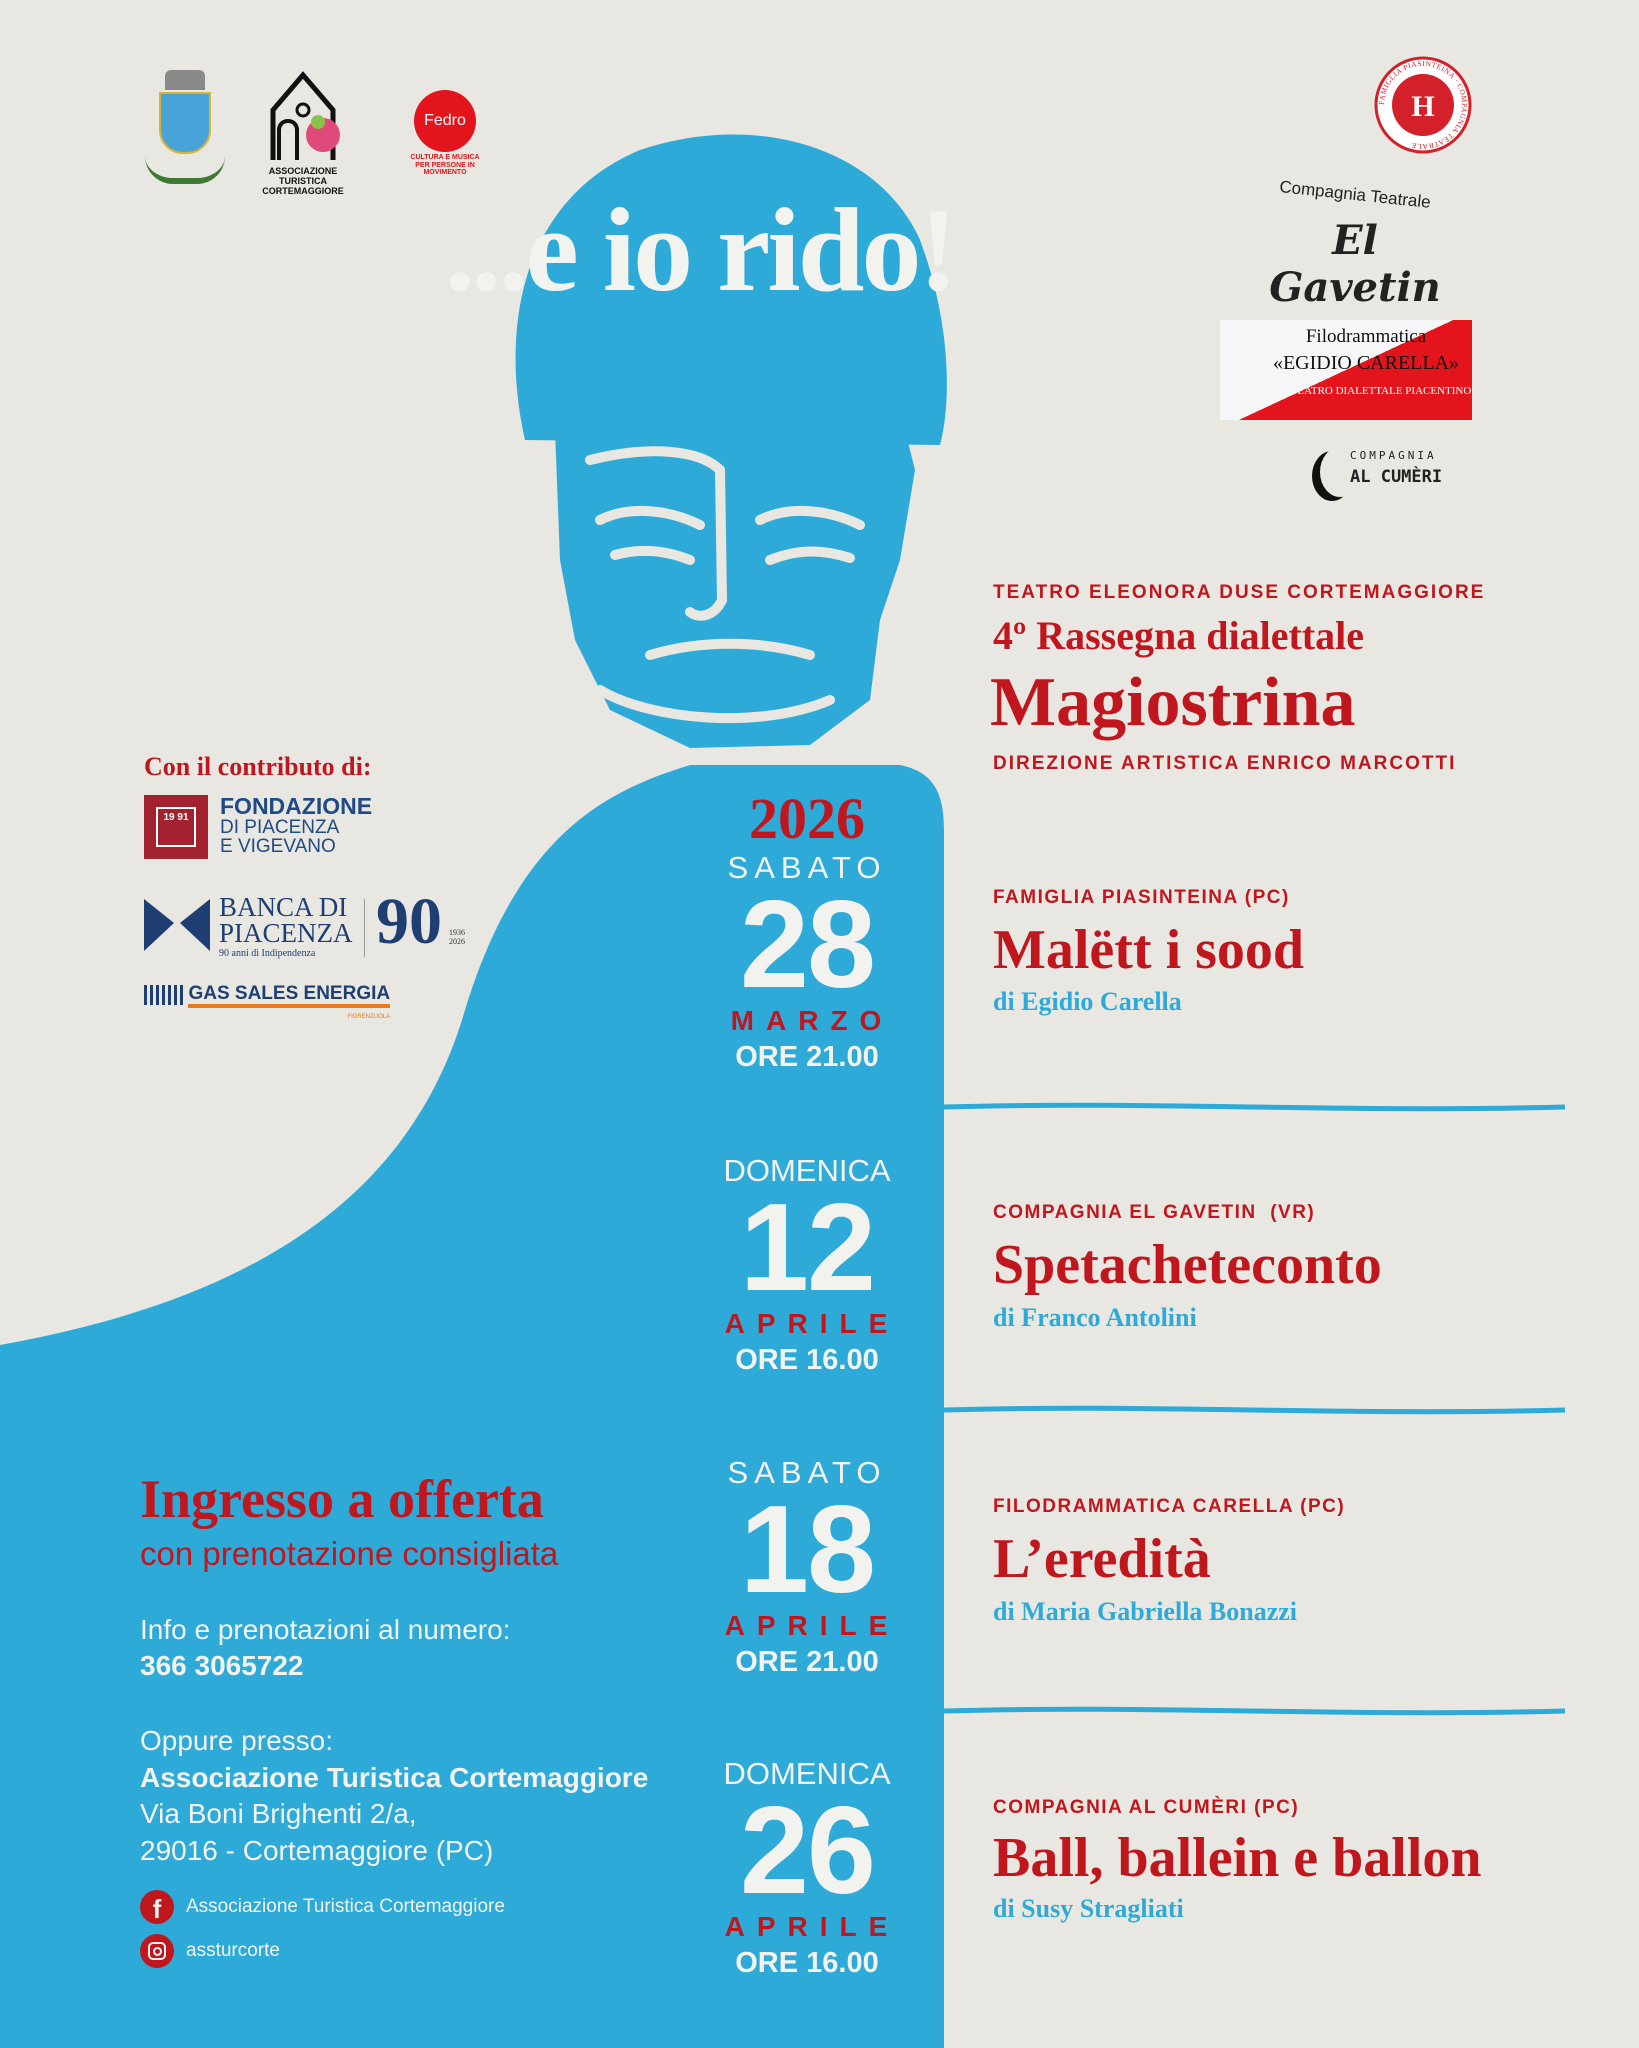  I want to click on dividers, so click(1254, 1409).